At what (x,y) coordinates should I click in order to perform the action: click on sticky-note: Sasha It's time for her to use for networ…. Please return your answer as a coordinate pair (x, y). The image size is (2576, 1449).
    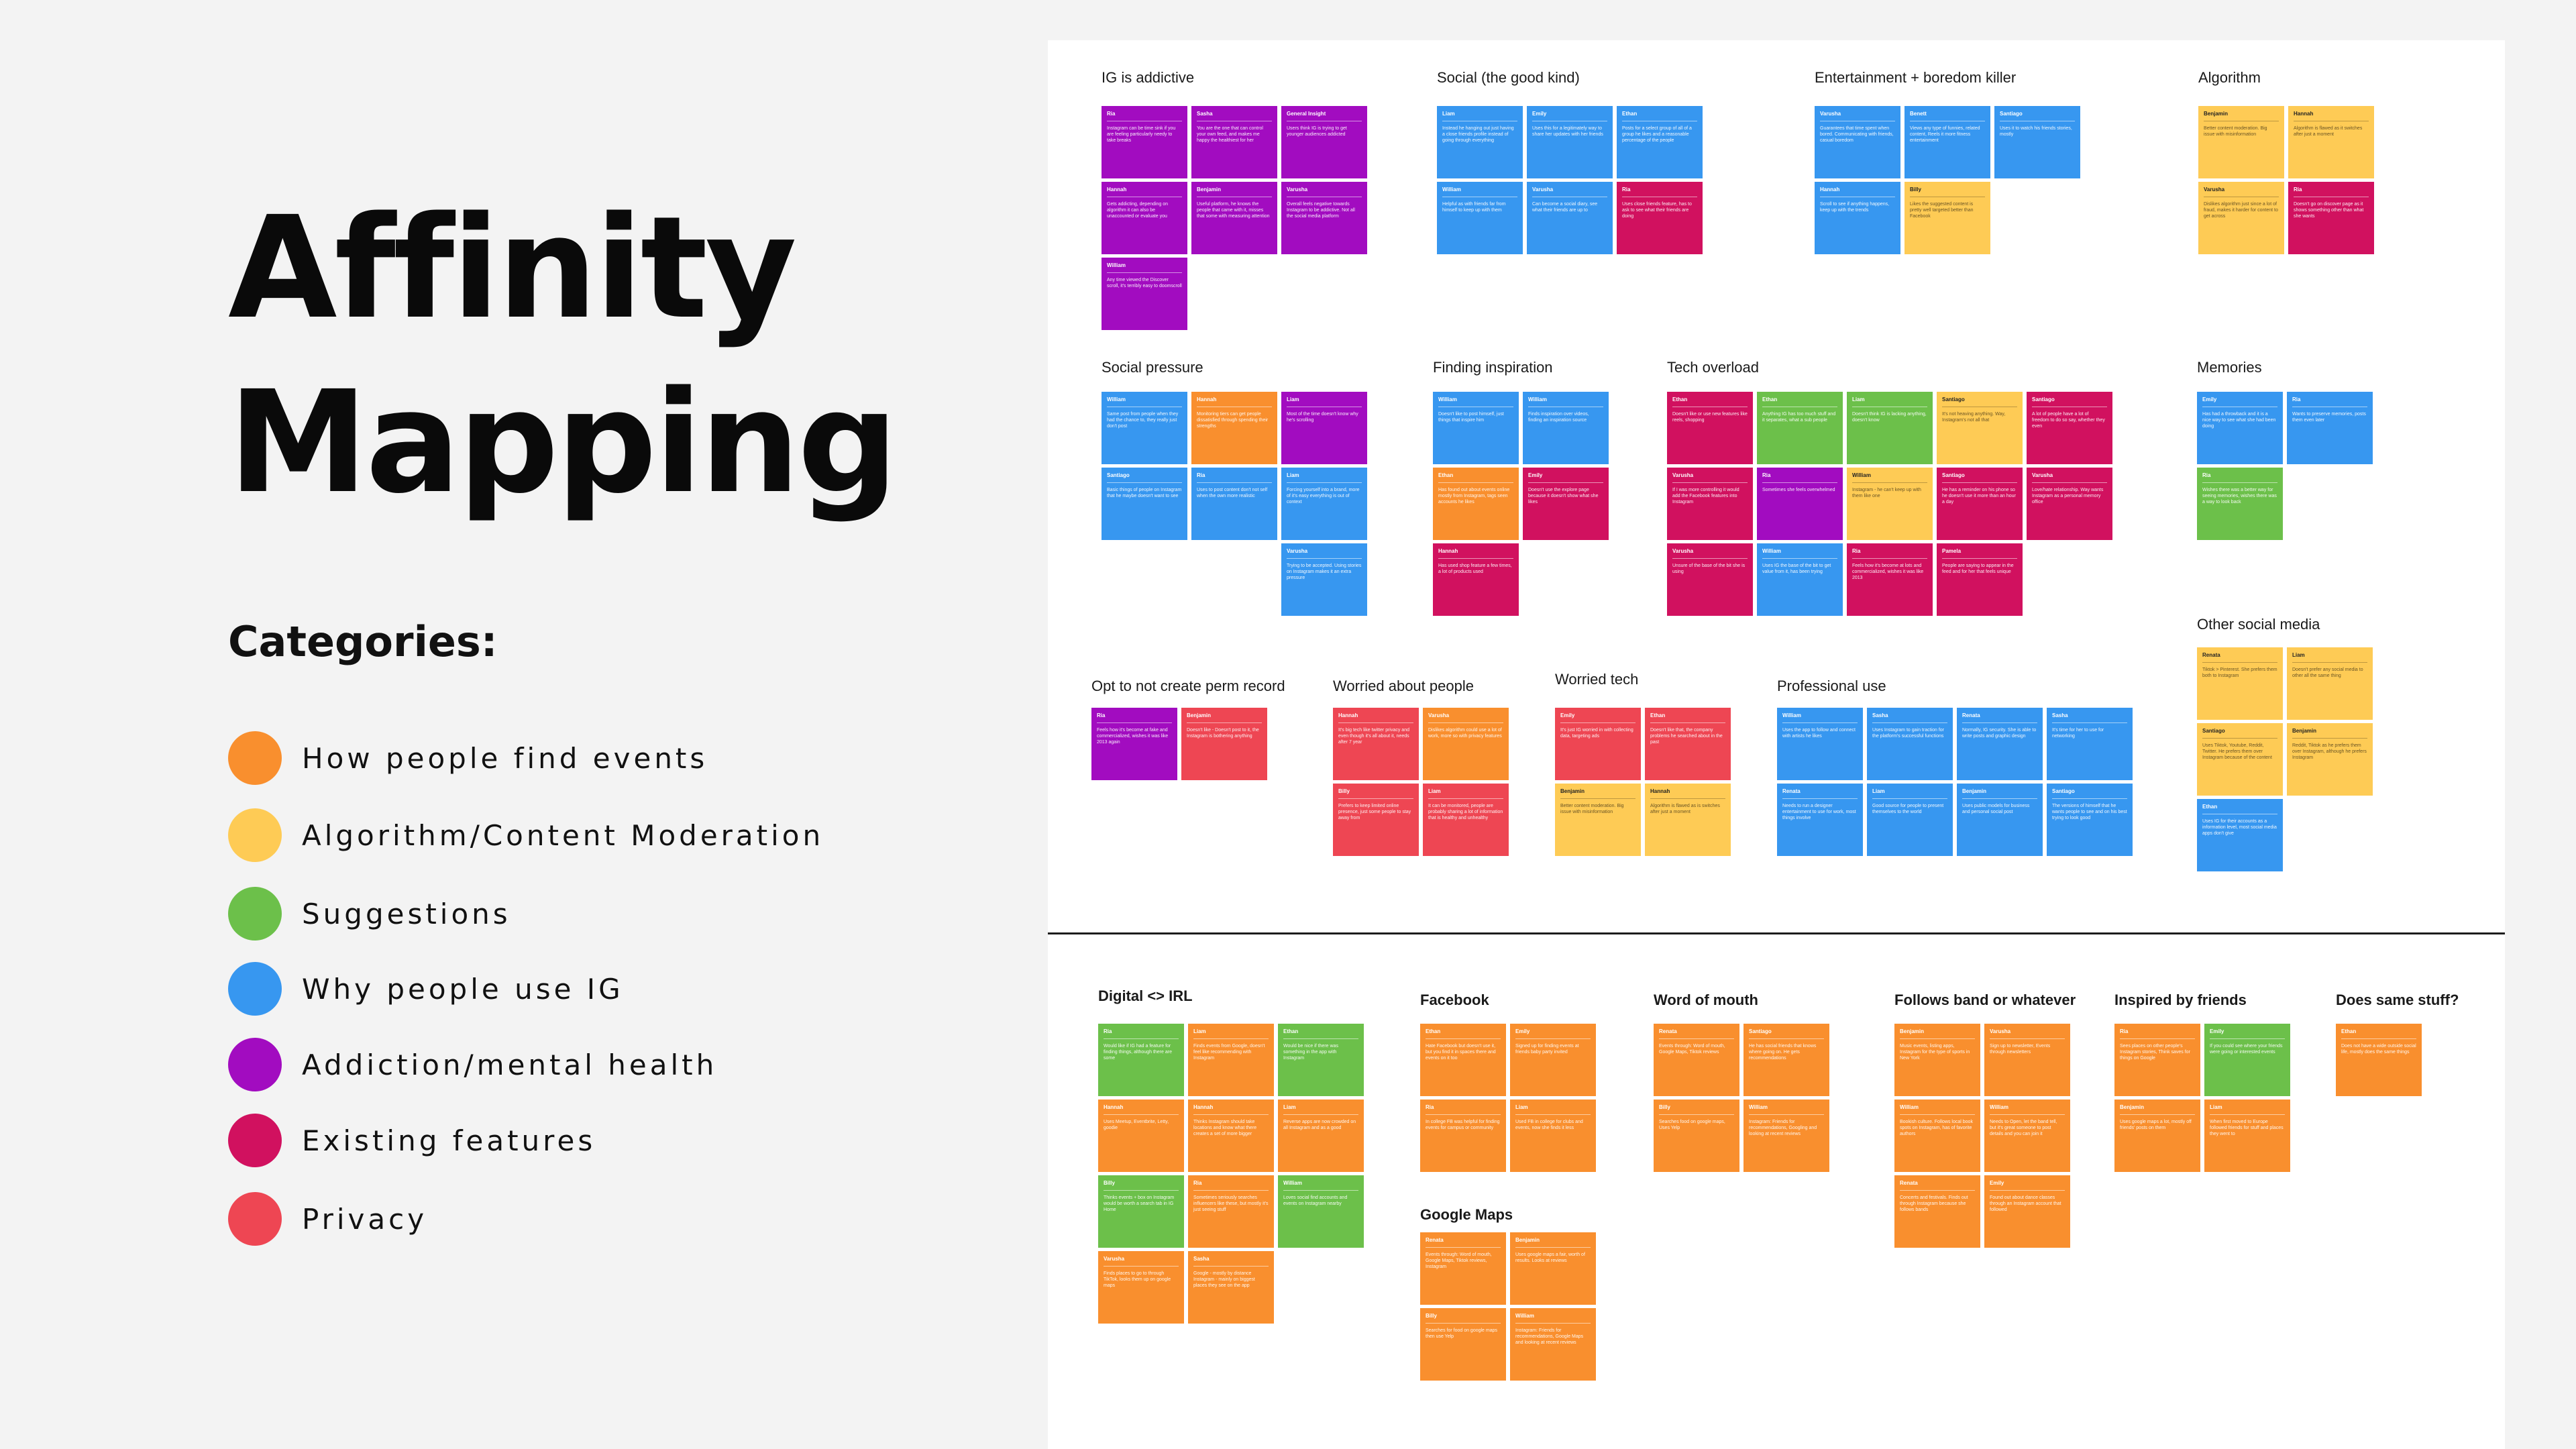
    Looking at the image, I should click on (2090, 744).